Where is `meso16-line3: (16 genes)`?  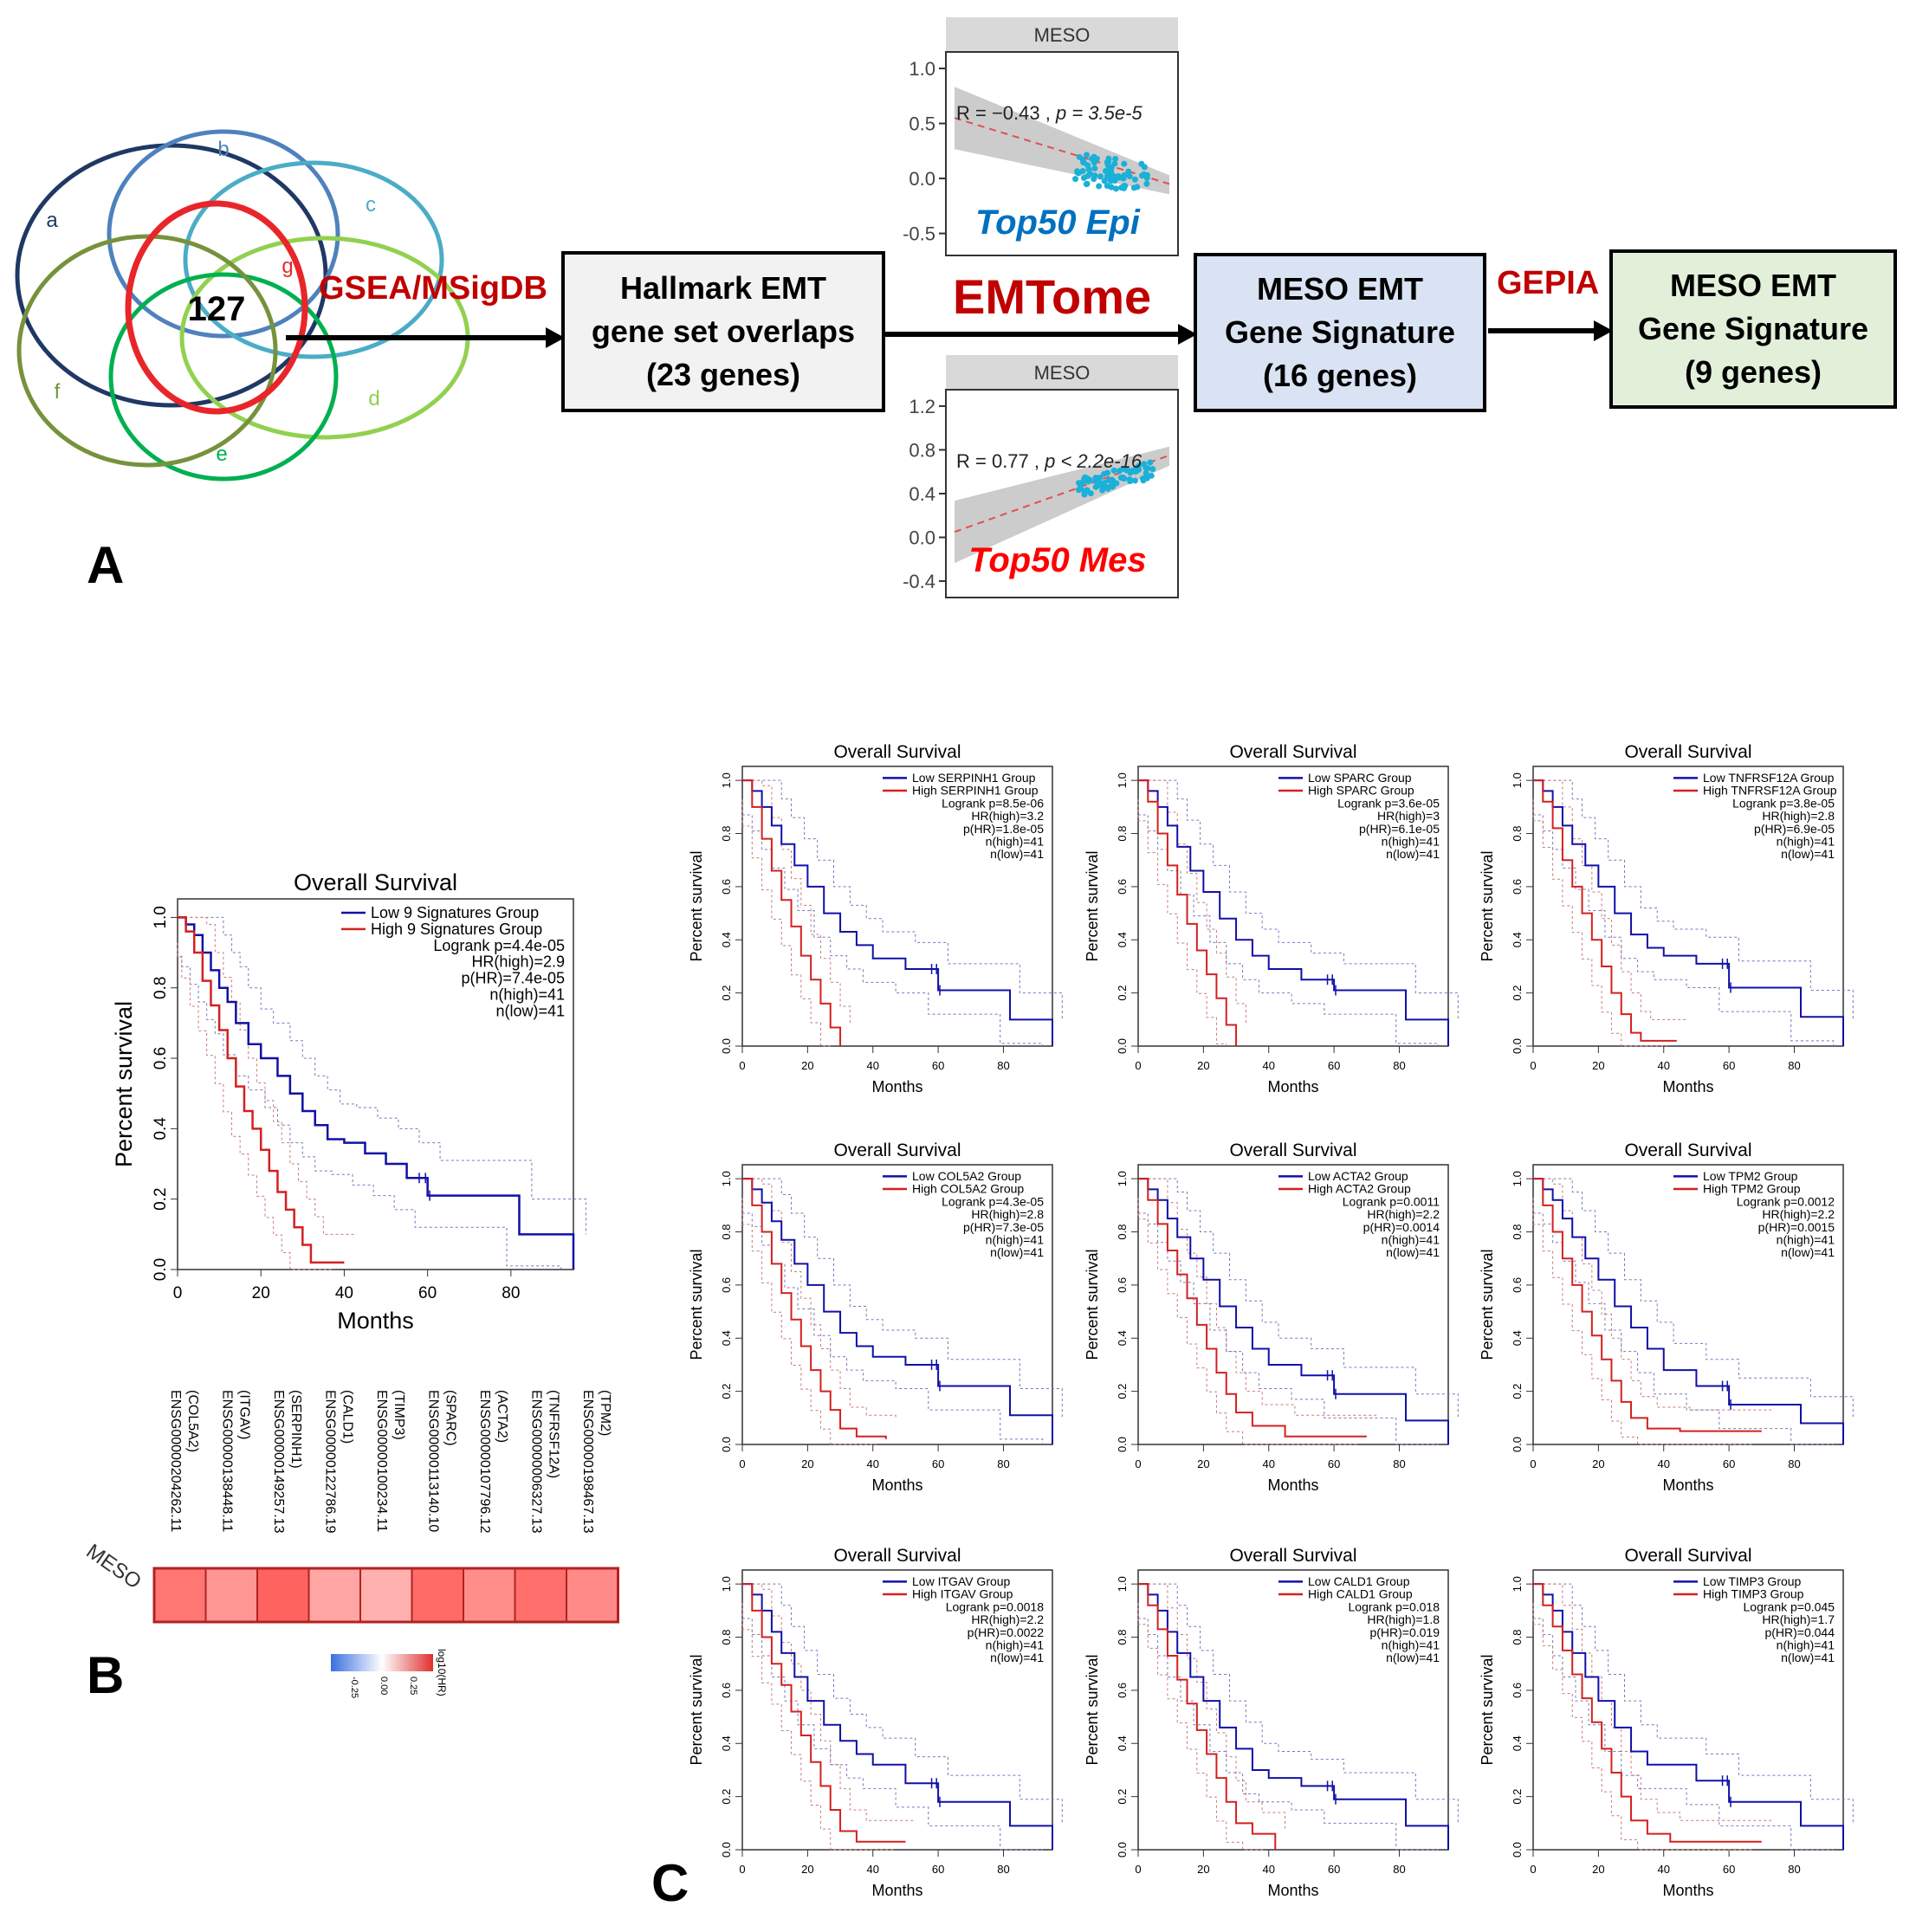
meso16-line3: (16 genes) is located at coordinates (1340, 375).